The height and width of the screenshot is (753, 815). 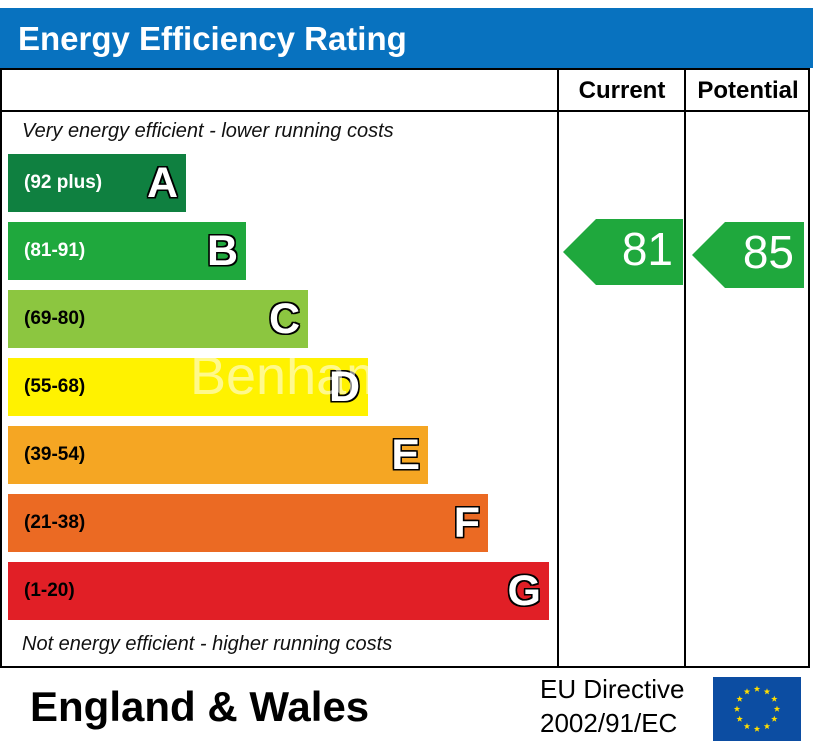 What do you see at coordinates (405, 111) in the screenshot?
I see `header-divider` at bounding box center [405, 111].